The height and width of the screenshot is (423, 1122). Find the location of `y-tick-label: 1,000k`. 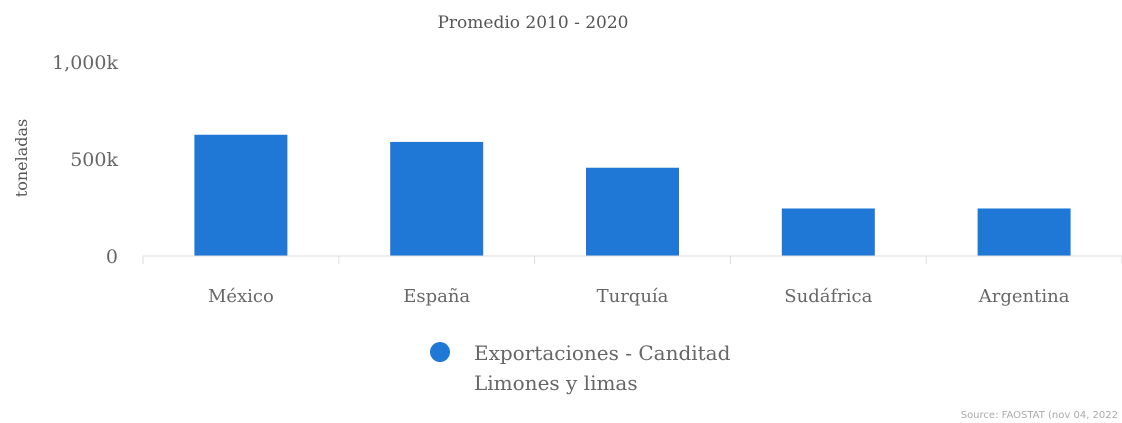

y-tick-label: 1,000k is located at coordinates (85, 63).